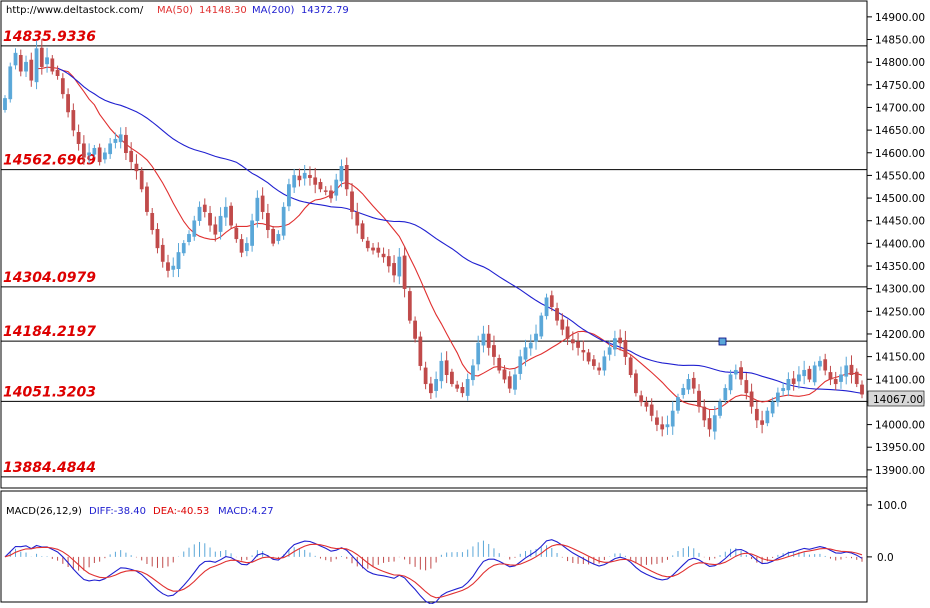 Image resolution: width=930 pixels, height=608 pixels. I want to click on level-label: 14184.2197, so click(49, 332).